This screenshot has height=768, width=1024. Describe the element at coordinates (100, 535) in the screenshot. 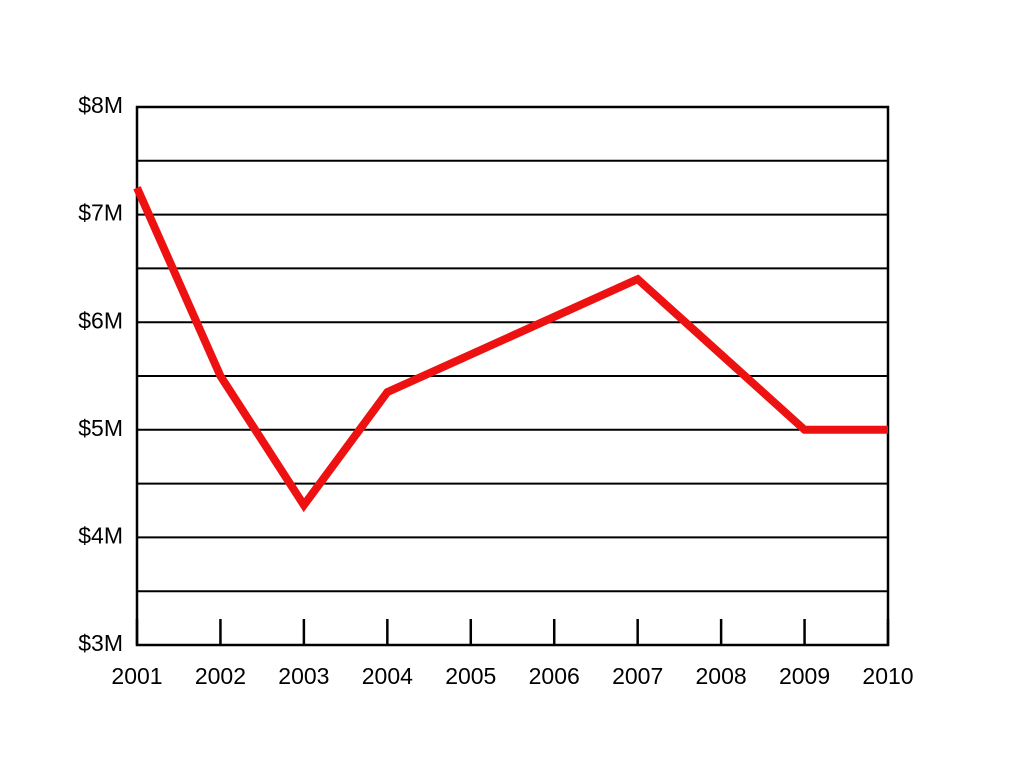

I see `y-tick-label: $4M` at that location.